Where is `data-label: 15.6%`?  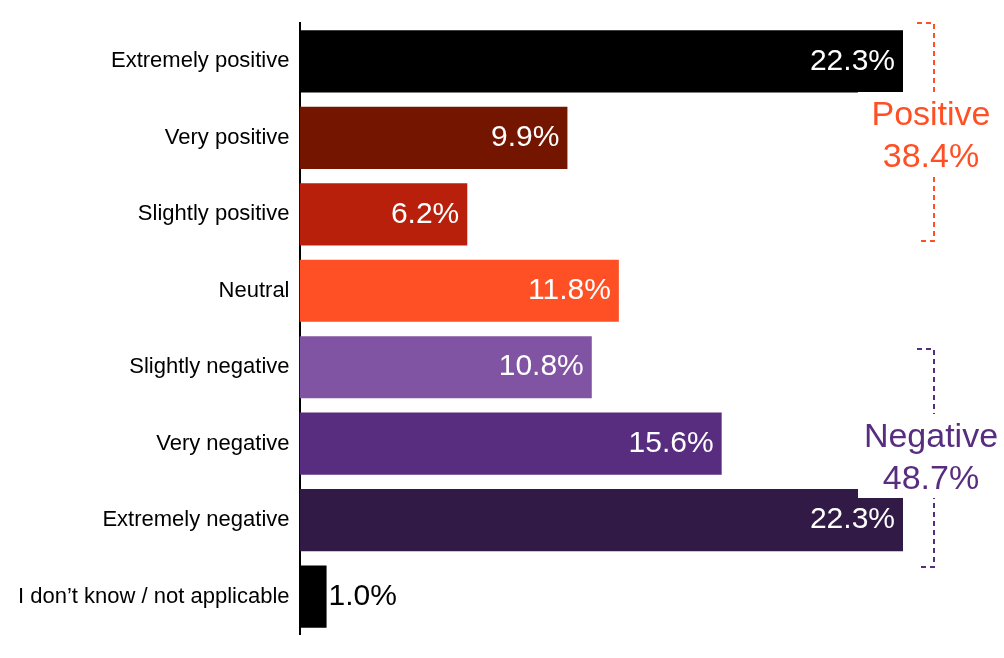 data-label: 15.6% is located at coordinates (671, 441).